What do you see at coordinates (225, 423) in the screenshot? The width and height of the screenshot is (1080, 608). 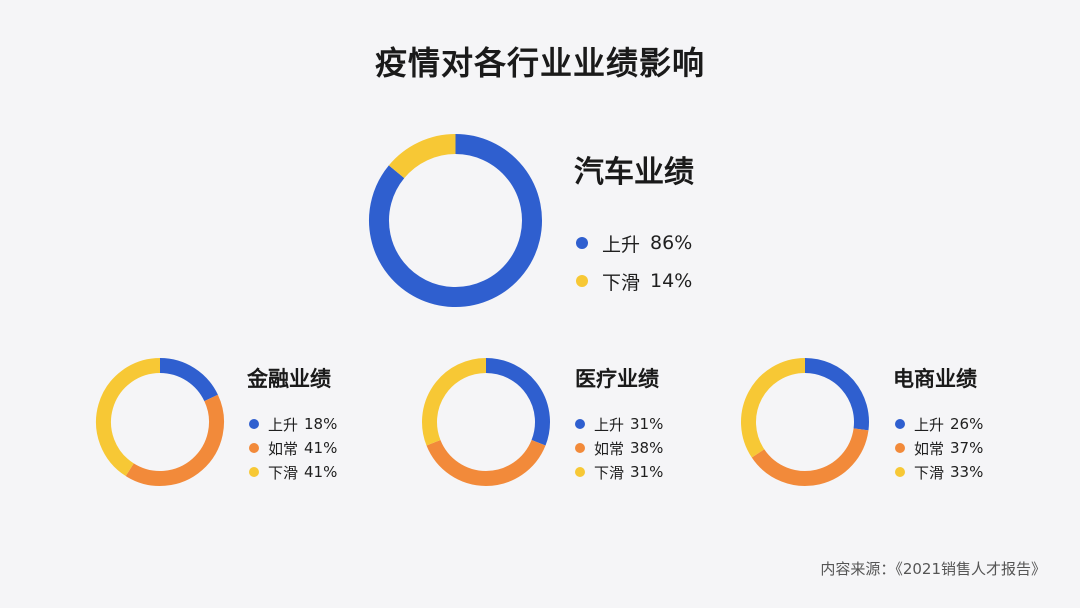 I see `chart-finance: 金融业绩 上升 18% 如常 41% 下滑 41%` at bounding box center [225, 423].